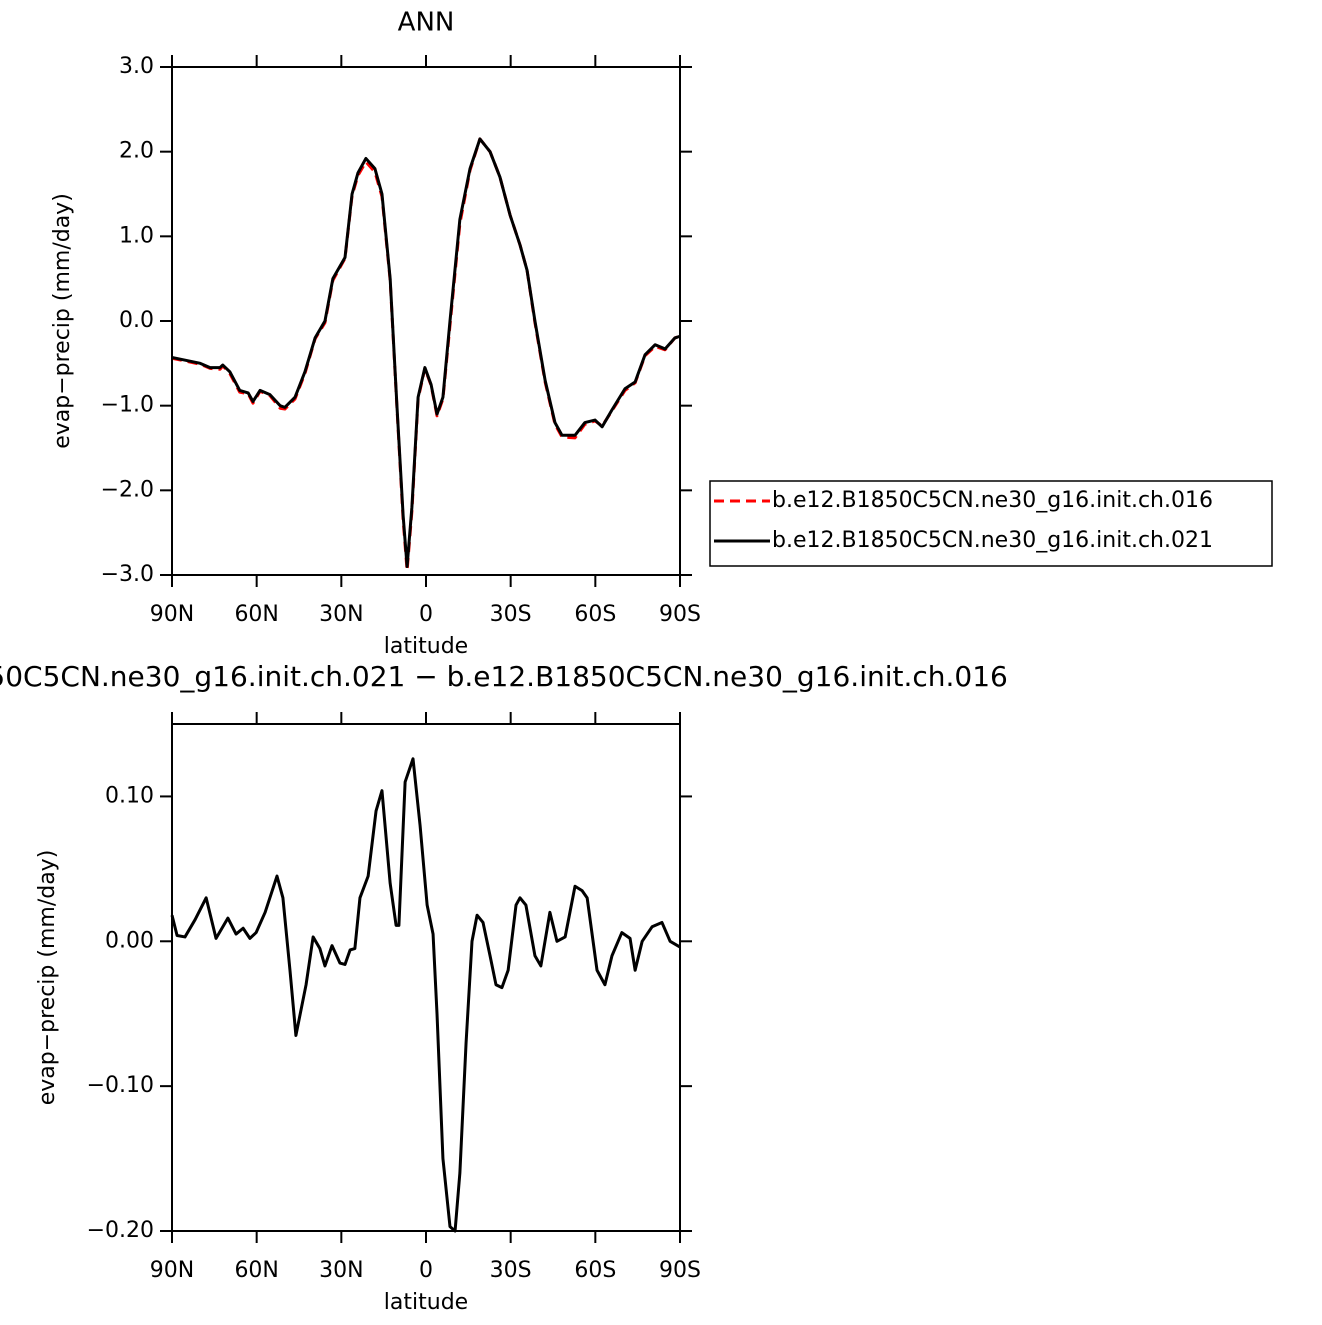 The width and height of the screenshot is (1322, 1325). I want to click on y-tick-label: 0.00, so click(129, 940).